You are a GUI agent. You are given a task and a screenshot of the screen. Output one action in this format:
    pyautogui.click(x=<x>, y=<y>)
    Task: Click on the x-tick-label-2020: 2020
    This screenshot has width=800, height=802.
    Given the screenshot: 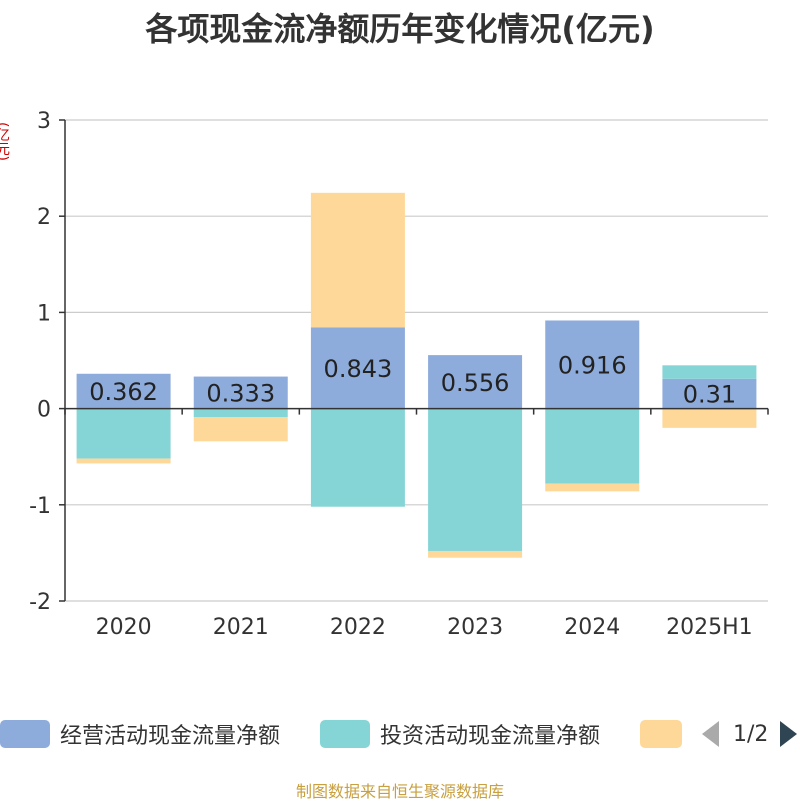 What is the action you would take?
    pyautogui.click(x=124, y=627)
    